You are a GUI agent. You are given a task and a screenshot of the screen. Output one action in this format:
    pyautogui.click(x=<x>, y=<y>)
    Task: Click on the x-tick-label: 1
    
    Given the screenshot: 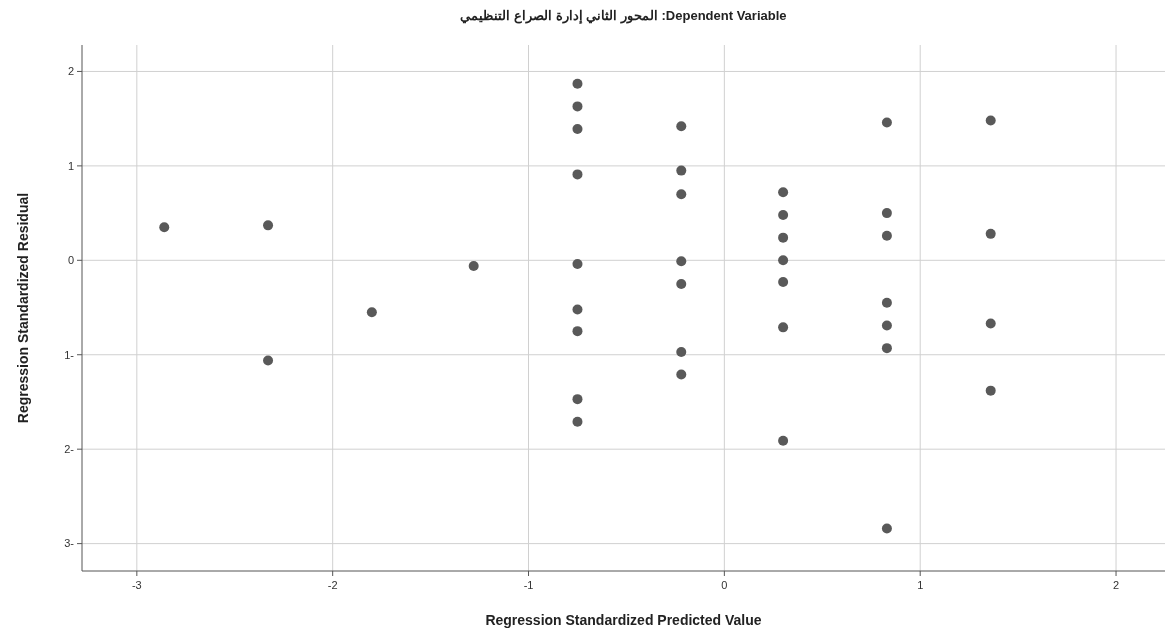 What is the action you would take?
    pyautogui.click(x=920, y=585)
    